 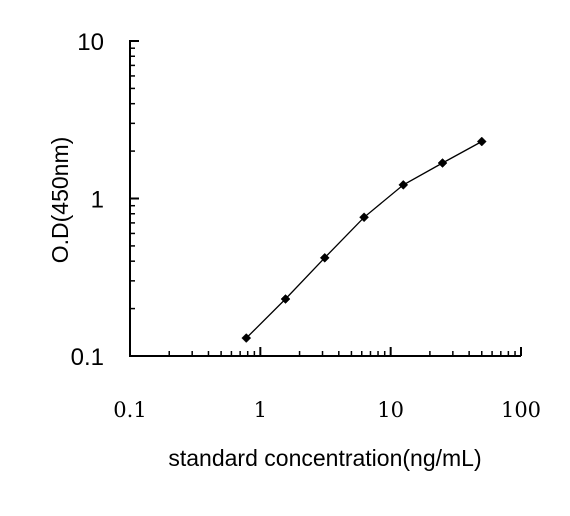 I want to click on x-axis-ticks, so click(x=325, y=351).